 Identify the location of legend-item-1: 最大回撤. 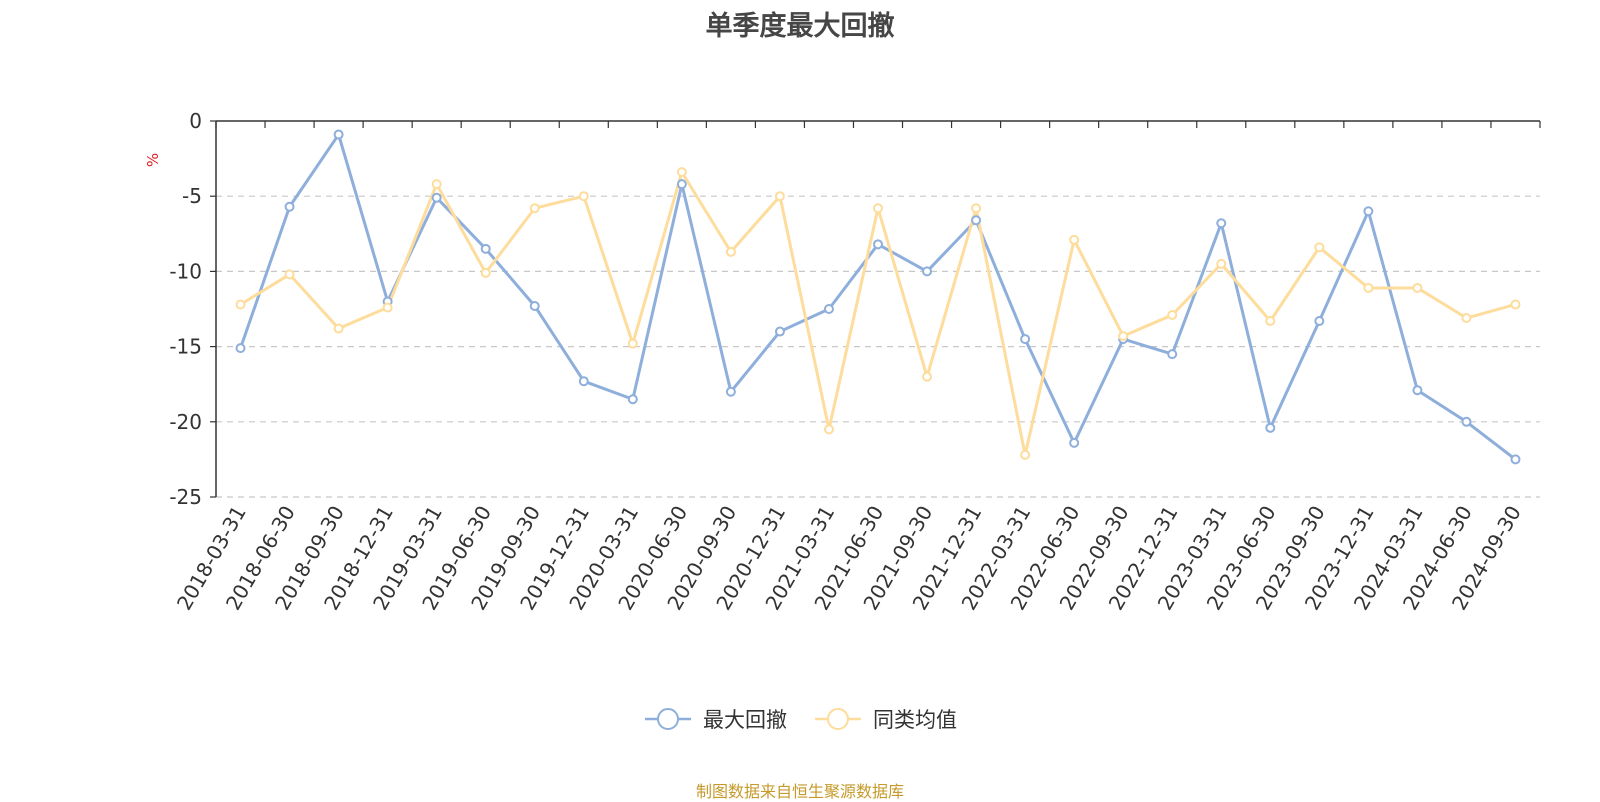
(715, 719).